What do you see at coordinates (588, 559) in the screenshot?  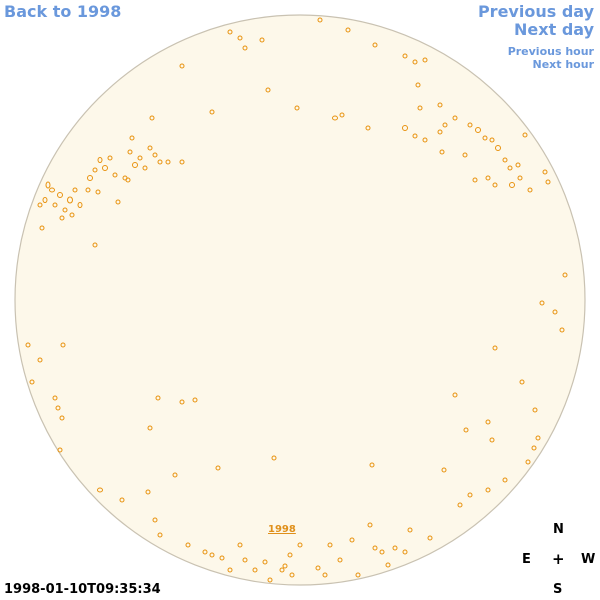 I see `compass-west: W` at bounding box center [588, 559].